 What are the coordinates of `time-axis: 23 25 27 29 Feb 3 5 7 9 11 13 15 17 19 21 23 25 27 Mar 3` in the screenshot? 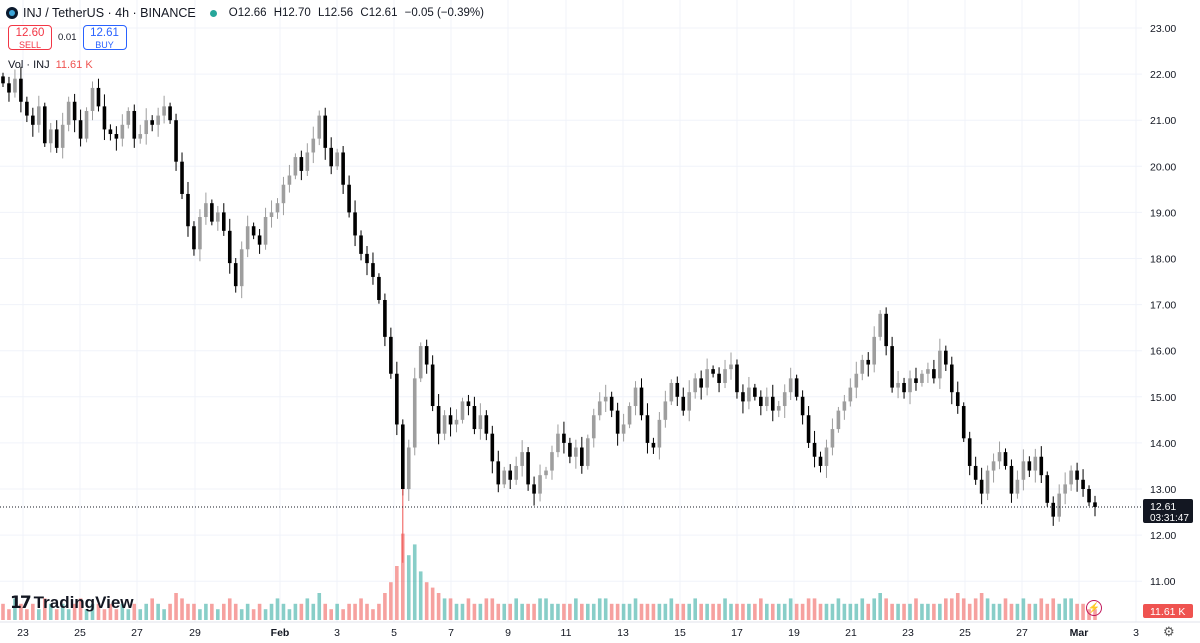 It's located at (600, 630).